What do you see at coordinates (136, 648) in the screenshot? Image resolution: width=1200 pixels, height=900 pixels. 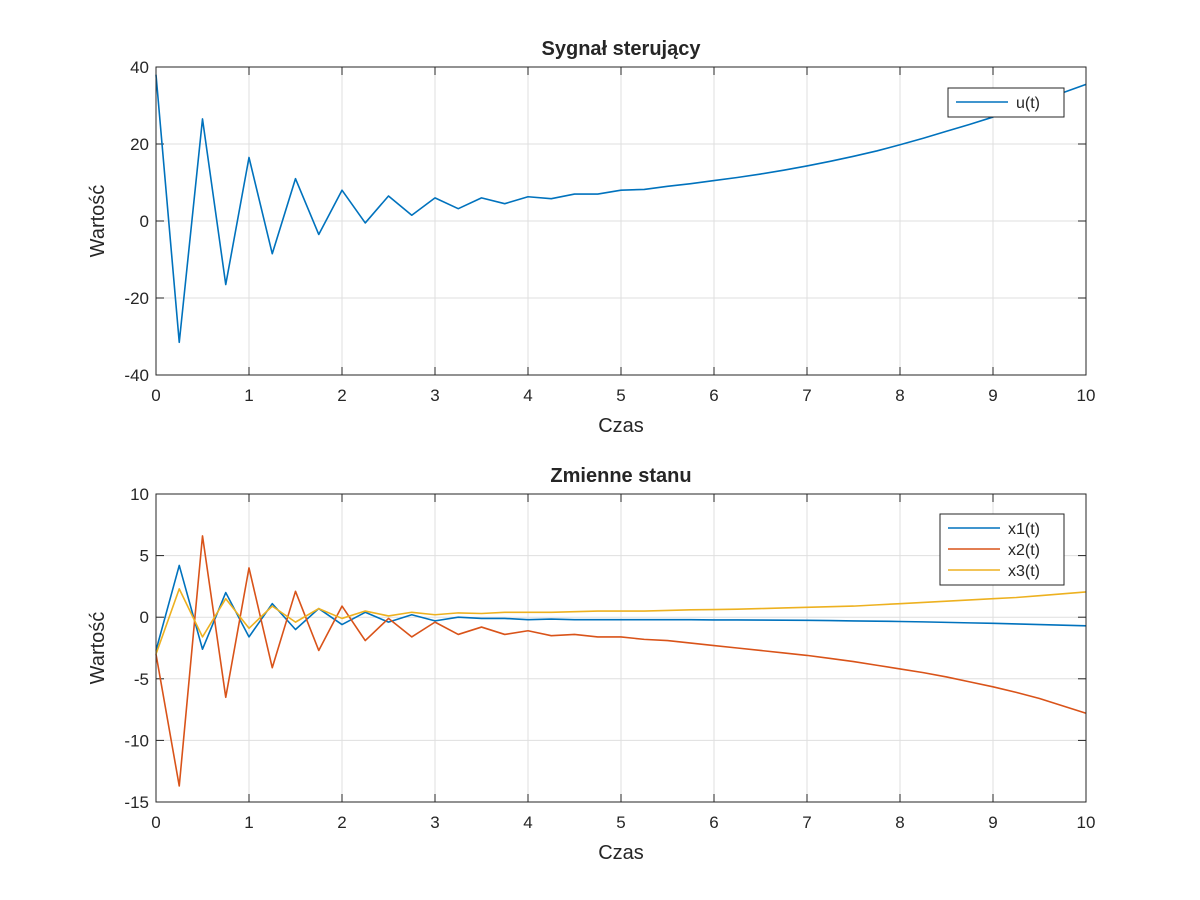 I see `y-tick-labels: 10 5 0 -5 -10 -15` at bounding box center [136, 648].